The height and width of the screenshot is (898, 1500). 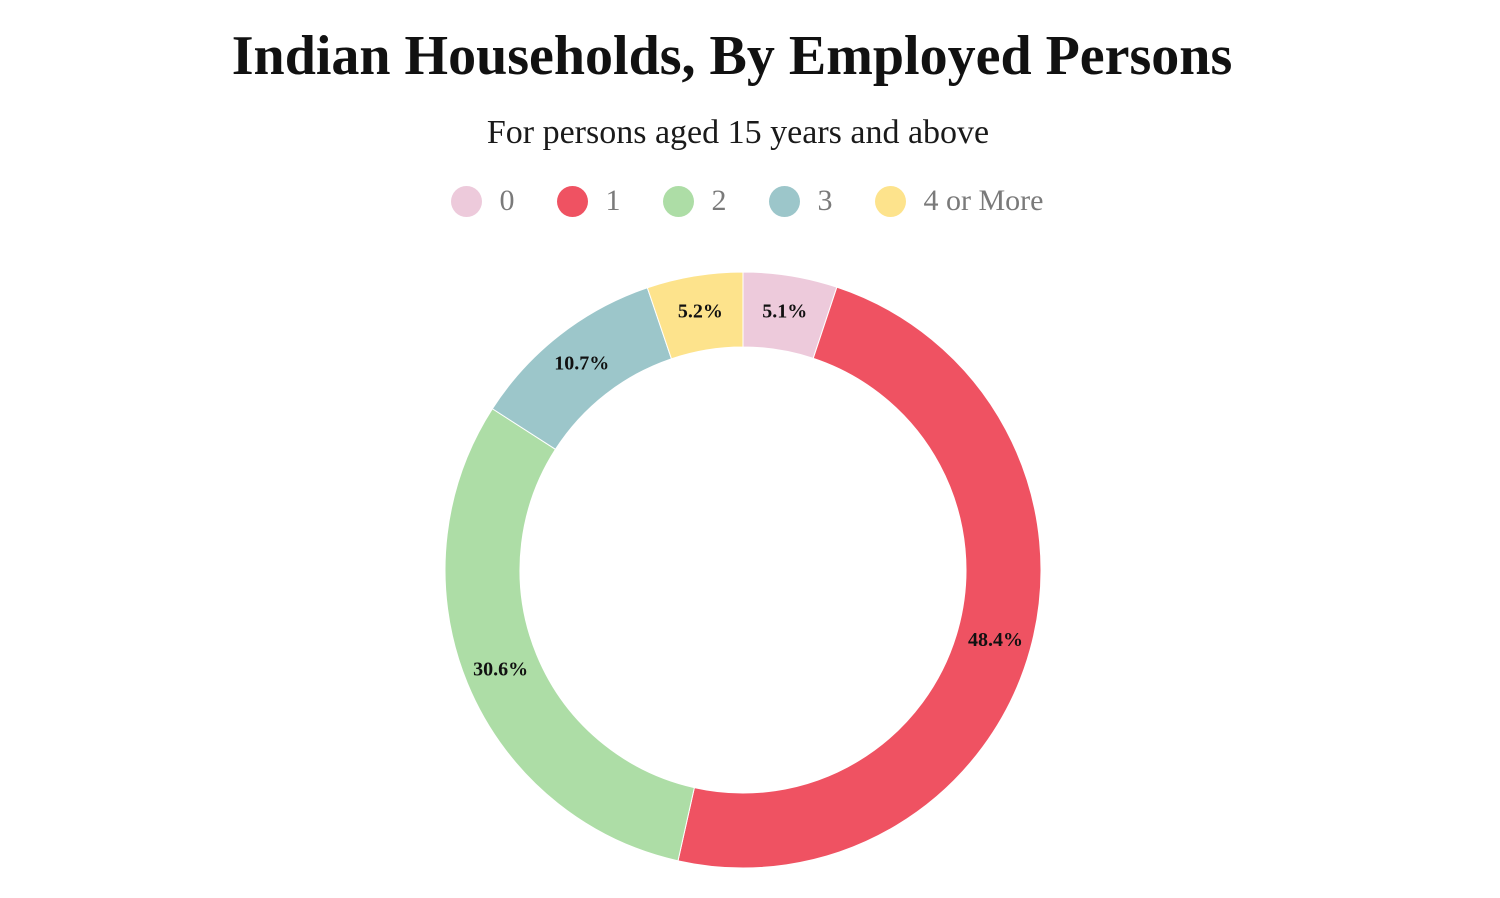 I want to click on slice-value-label: 5.2%, so click(x=700, y=311).